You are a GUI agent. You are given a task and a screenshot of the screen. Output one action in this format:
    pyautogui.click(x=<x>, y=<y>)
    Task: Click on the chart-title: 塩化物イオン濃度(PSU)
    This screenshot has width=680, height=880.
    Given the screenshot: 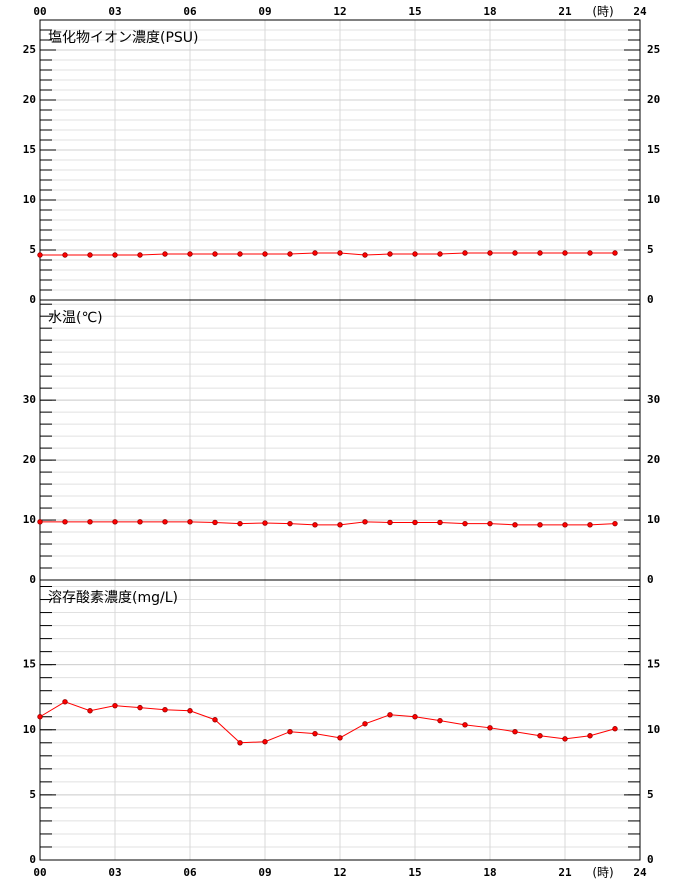 What is the action you would take?
    pyautogui.click(x=123, y=38)
    